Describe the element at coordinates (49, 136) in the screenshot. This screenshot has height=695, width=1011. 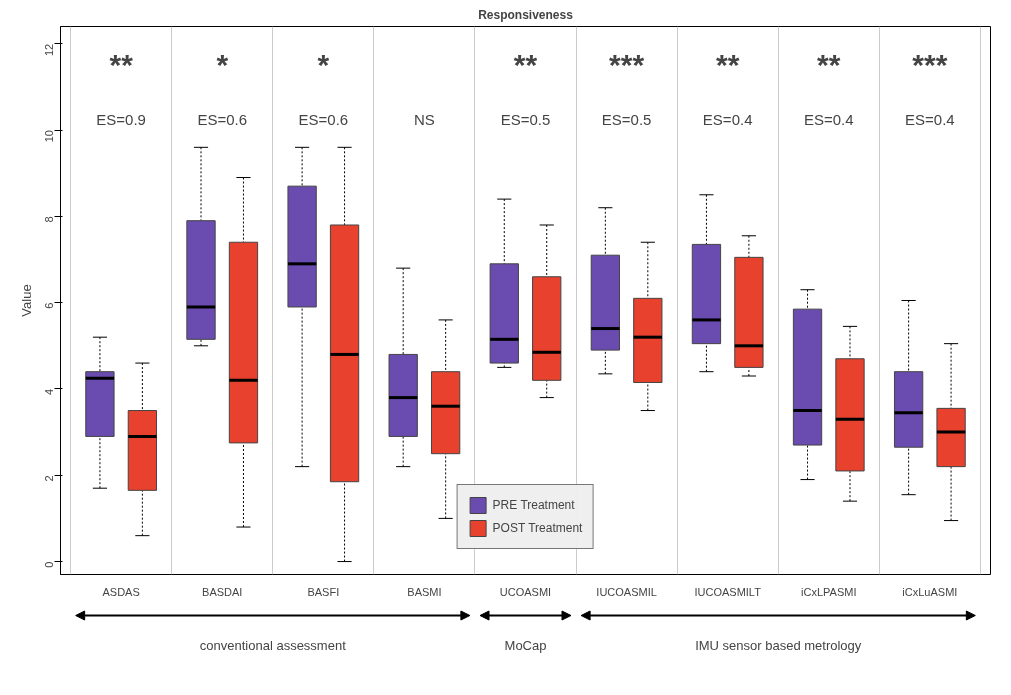
I see `y-tick-label: 10` at that location.